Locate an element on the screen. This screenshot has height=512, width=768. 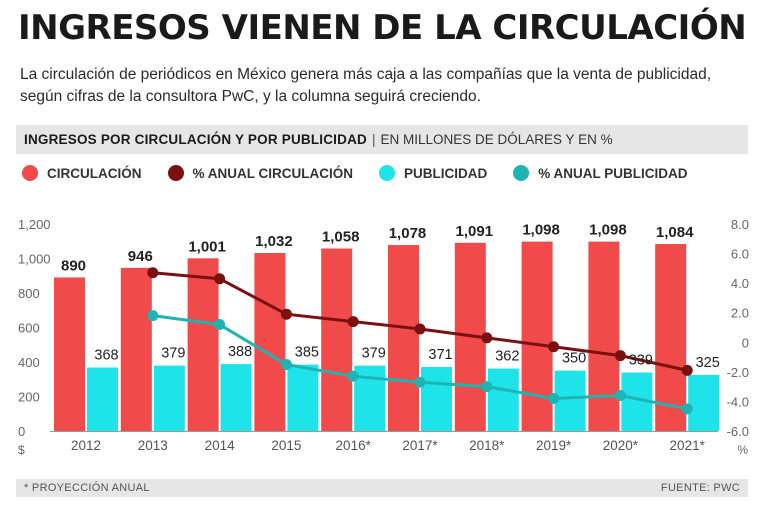
label-circulacion: 1,078 is located at coordinates (408, 233).